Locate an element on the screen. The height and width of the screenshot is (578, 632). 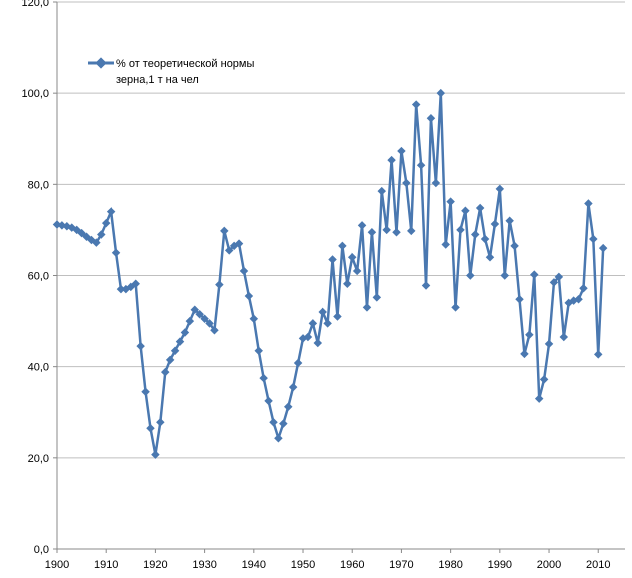
y-tick-label: 40,0 is located at coordinates (38, 368).